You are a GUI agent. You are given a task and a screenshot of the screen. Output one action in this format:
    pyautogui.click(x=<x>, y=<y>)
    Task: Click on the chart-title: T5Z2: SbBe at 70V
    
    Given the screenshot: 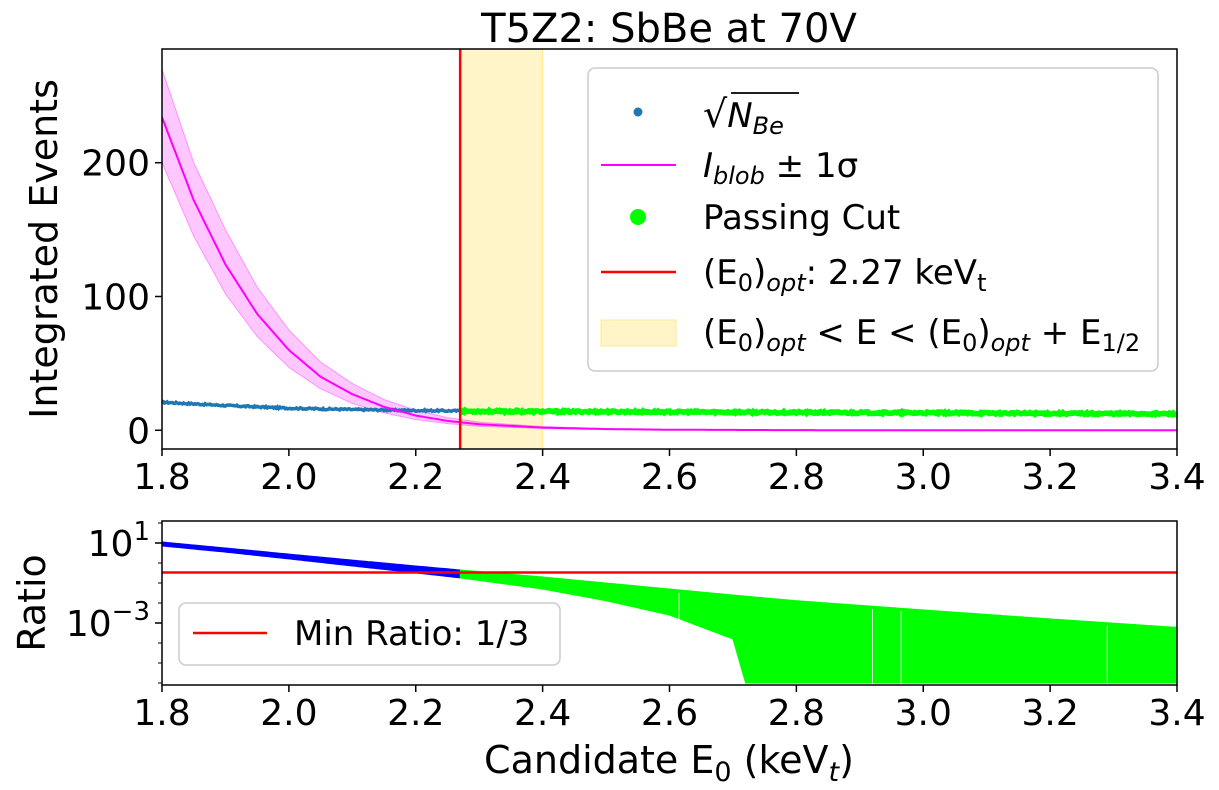 What is the action you would take?
    pyautogui.click(x=668, y=29)
    